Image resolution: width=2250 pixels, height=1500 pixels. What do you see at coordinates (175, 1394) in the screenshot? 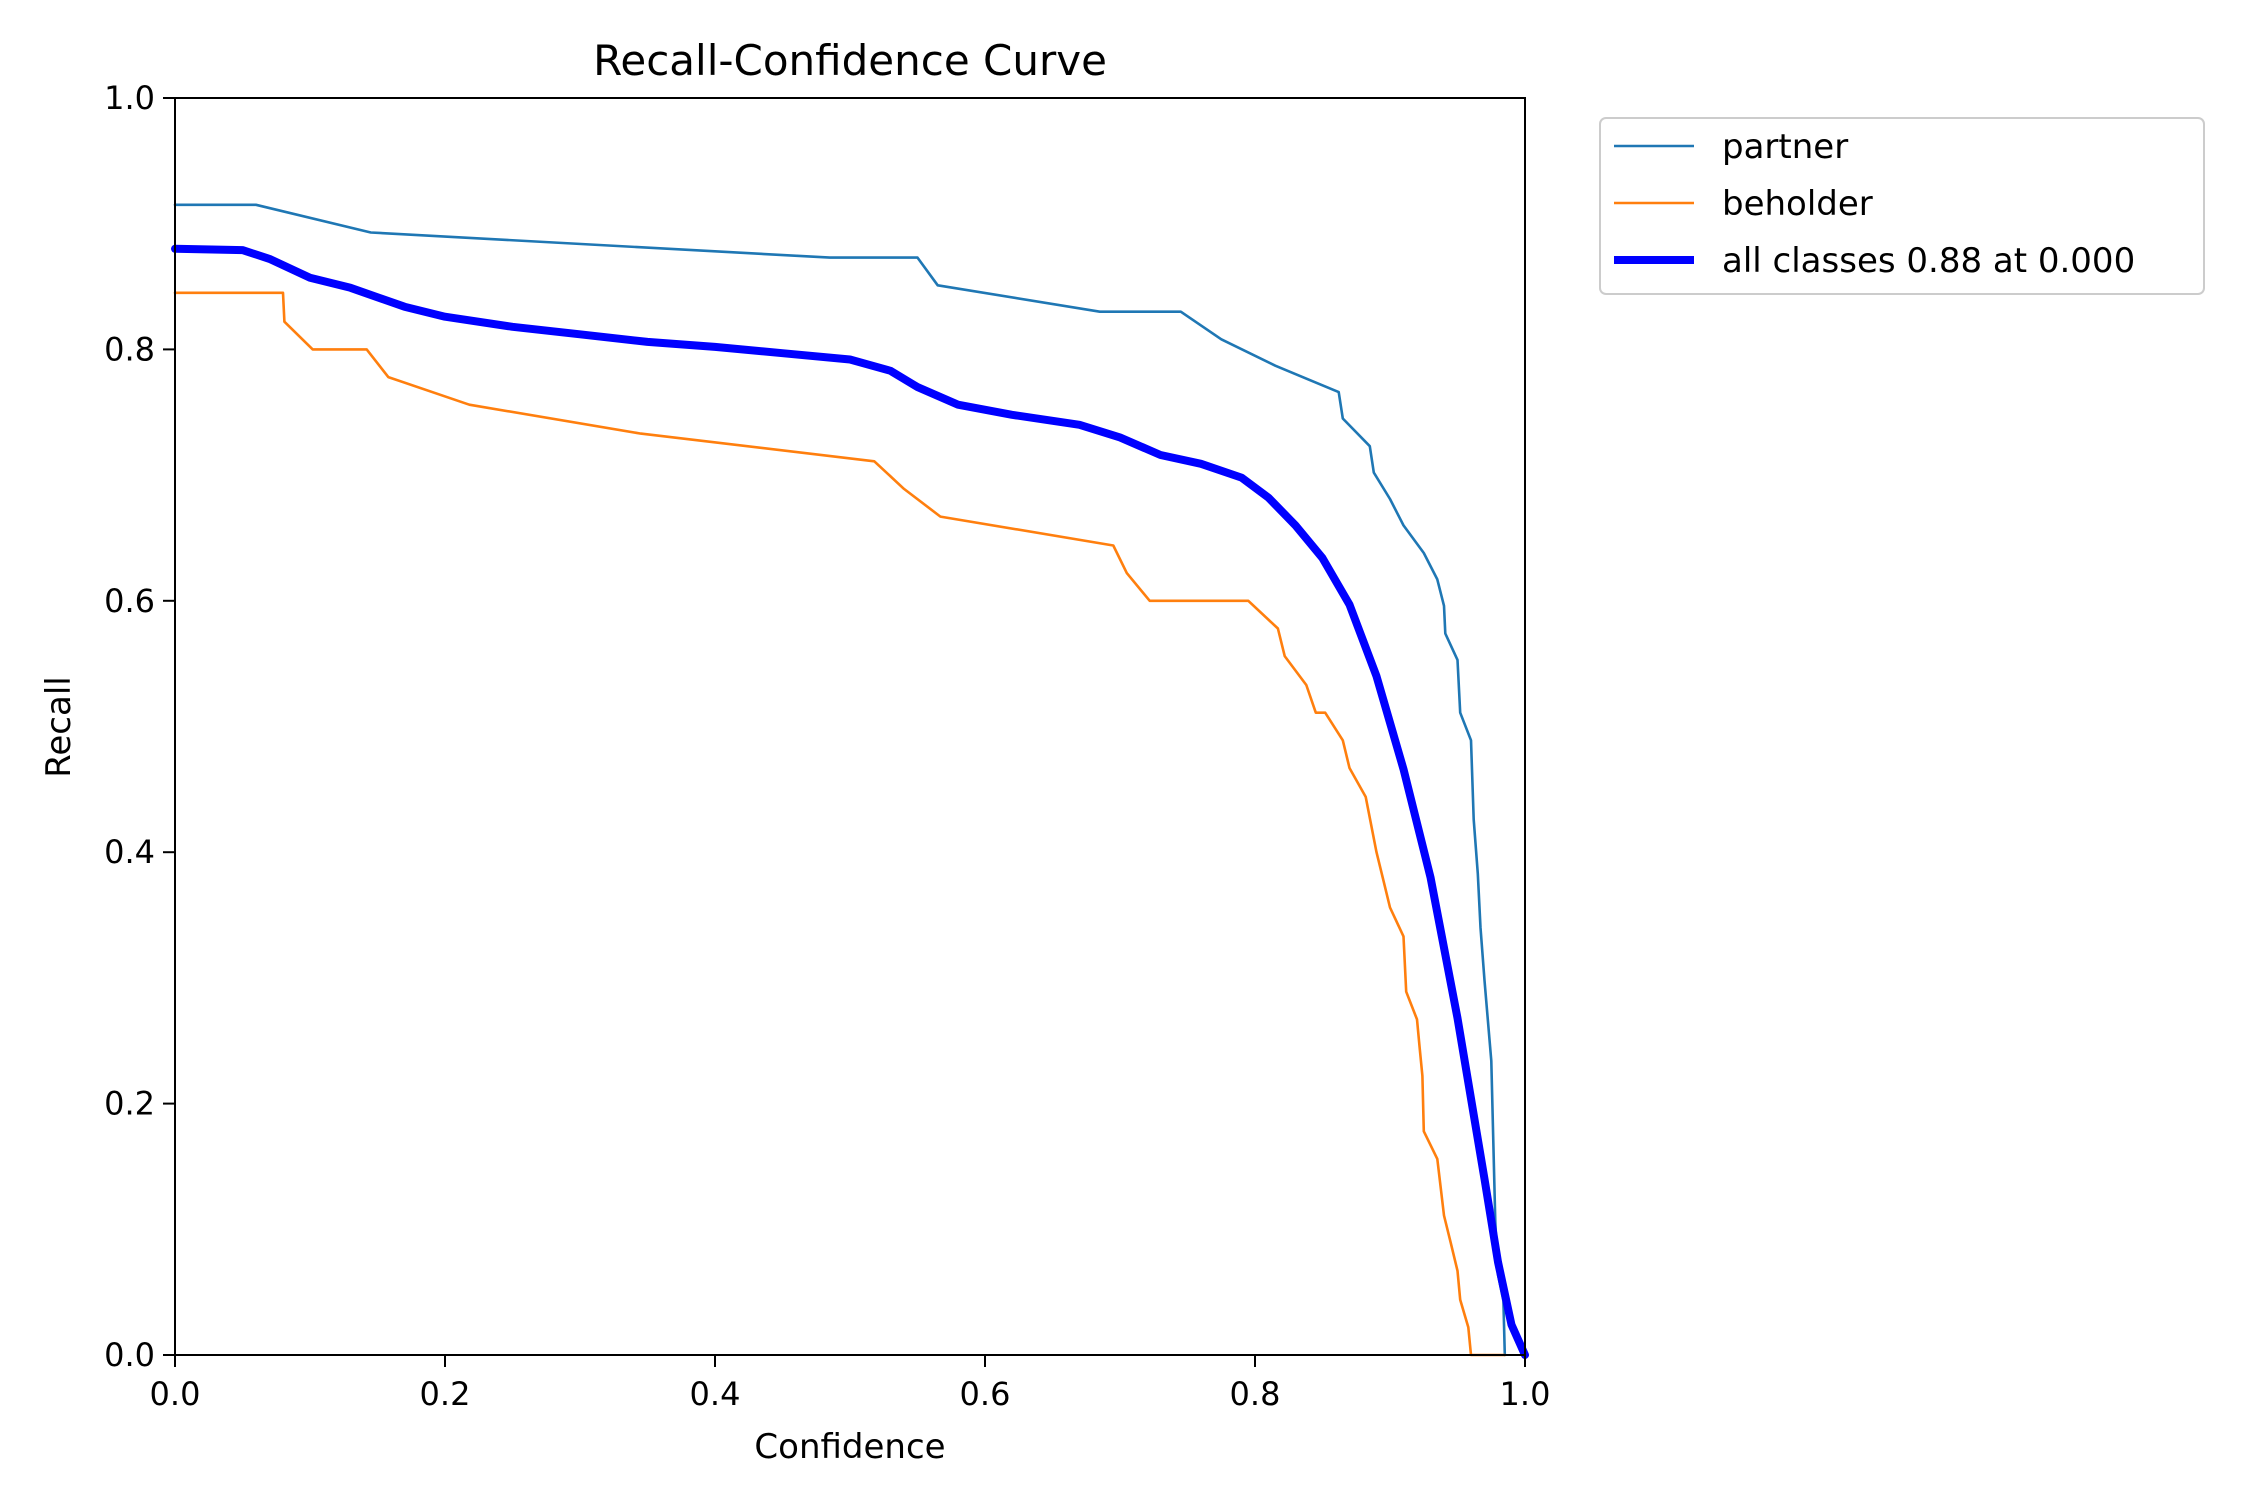
I see `x-tick-label: 0.0` at bounding box center [175, 1394].